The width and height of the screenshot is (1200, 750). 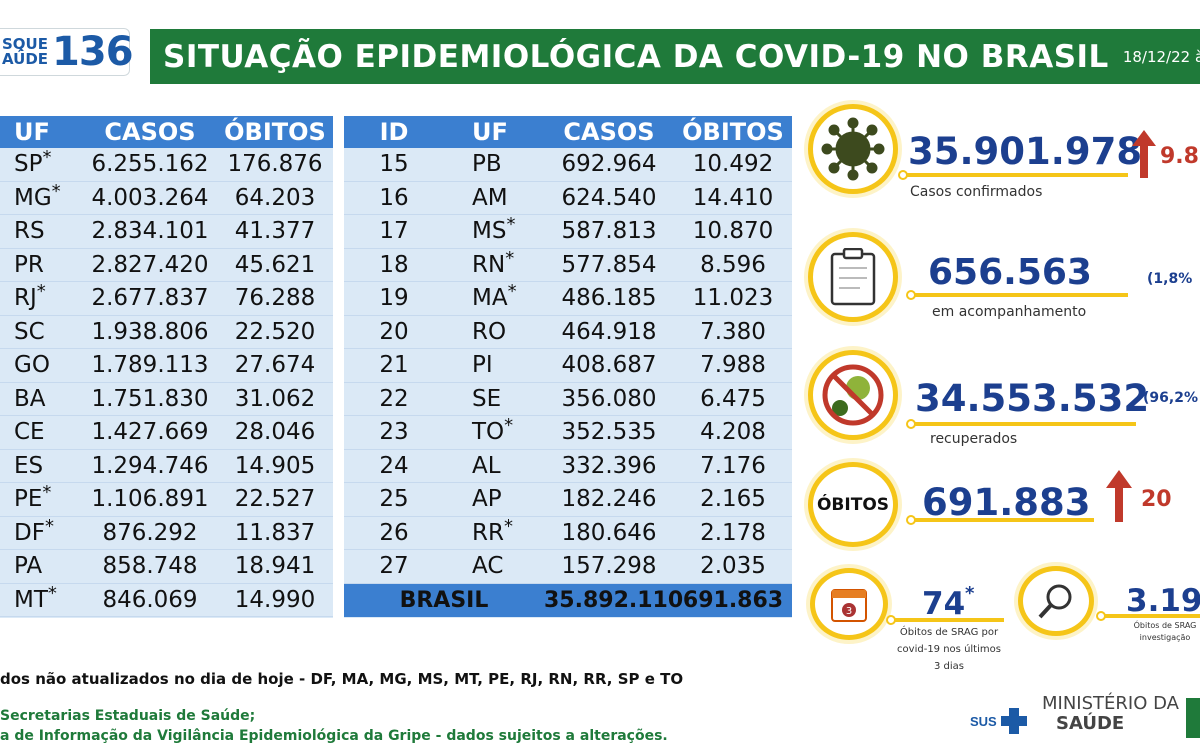 What do you see at coordinates (275, 197) in the screenshot?
I see `cell-obitos: 64.203` at bounding box center [275, 197].